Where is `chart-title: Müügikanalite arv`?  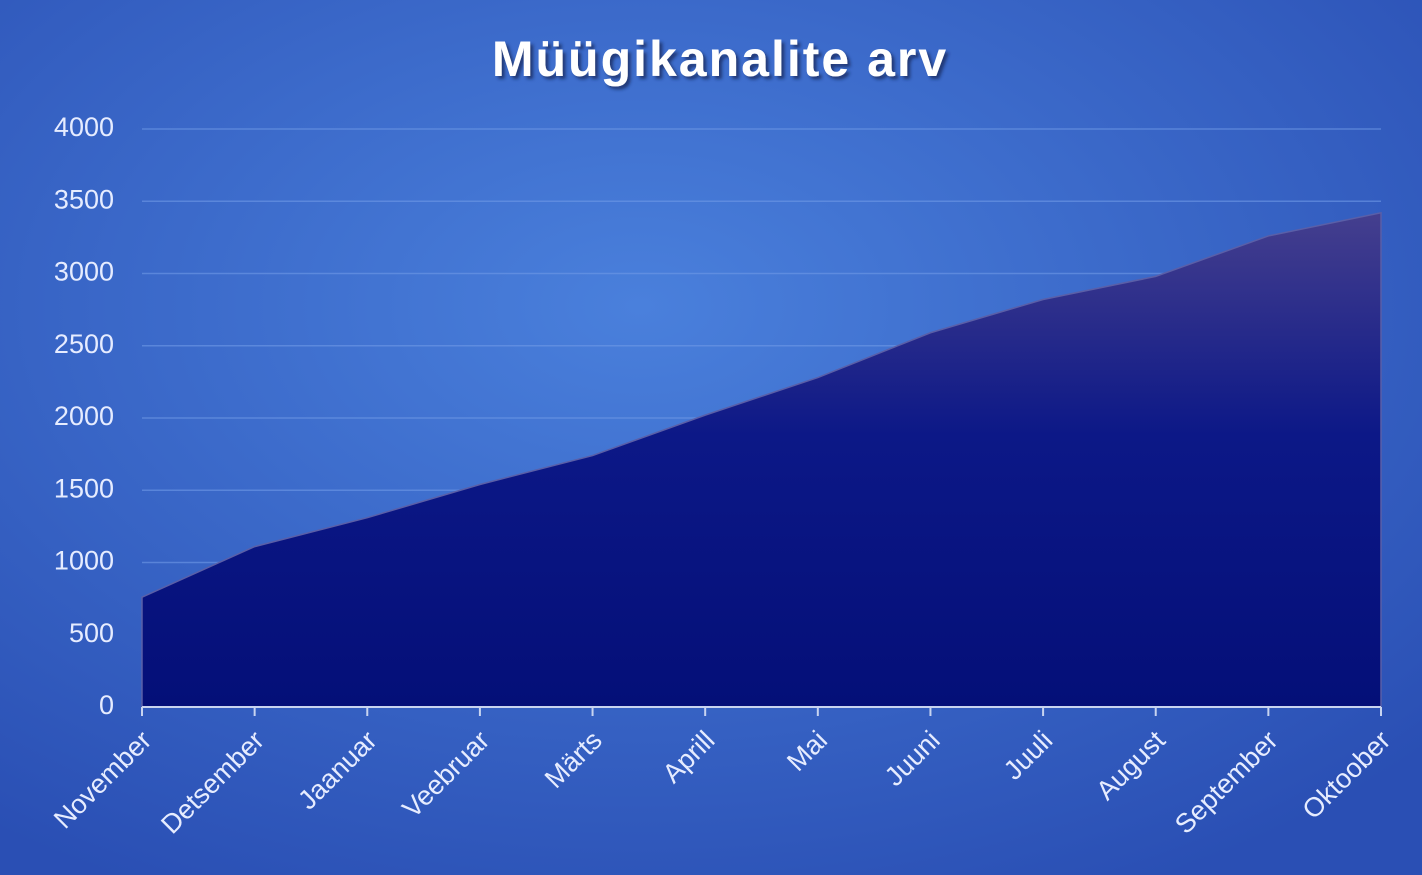 chart-title: Müügikanalite arv is located at coordinates (720, 59).